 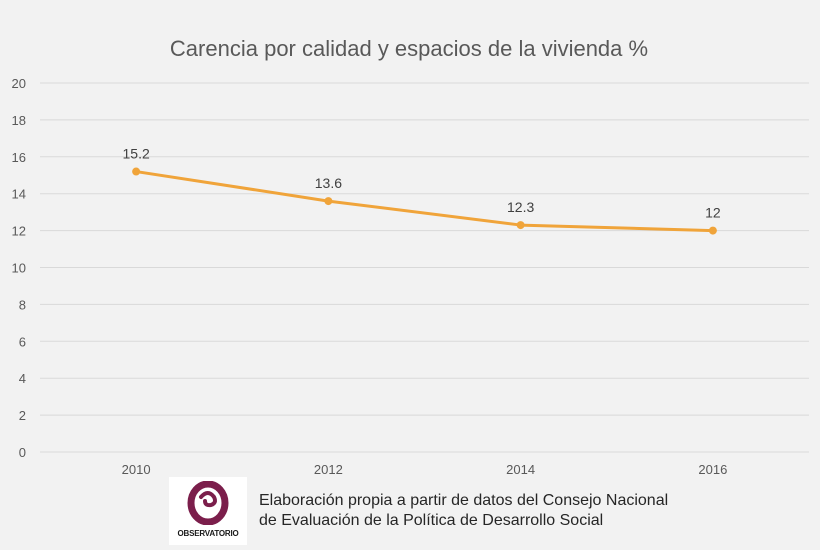 I want to click on x-tick-label: 2014, so click(x=520, y=469).